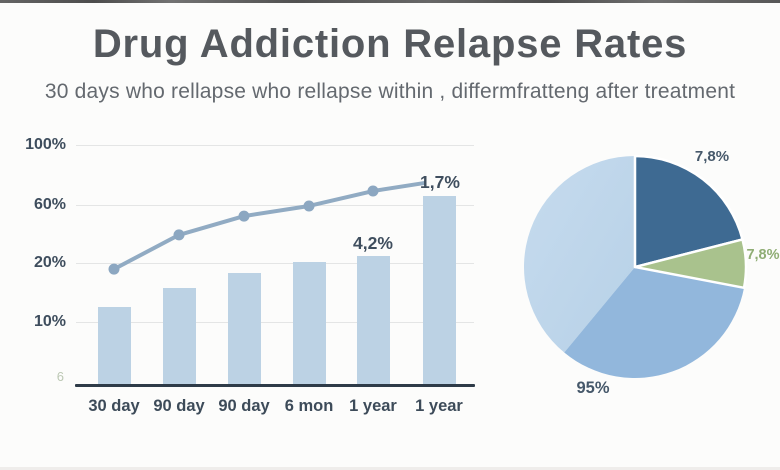 The height and width of the screenshot is (470, 780). I want to click on x-axis-line, so click(275, 385).